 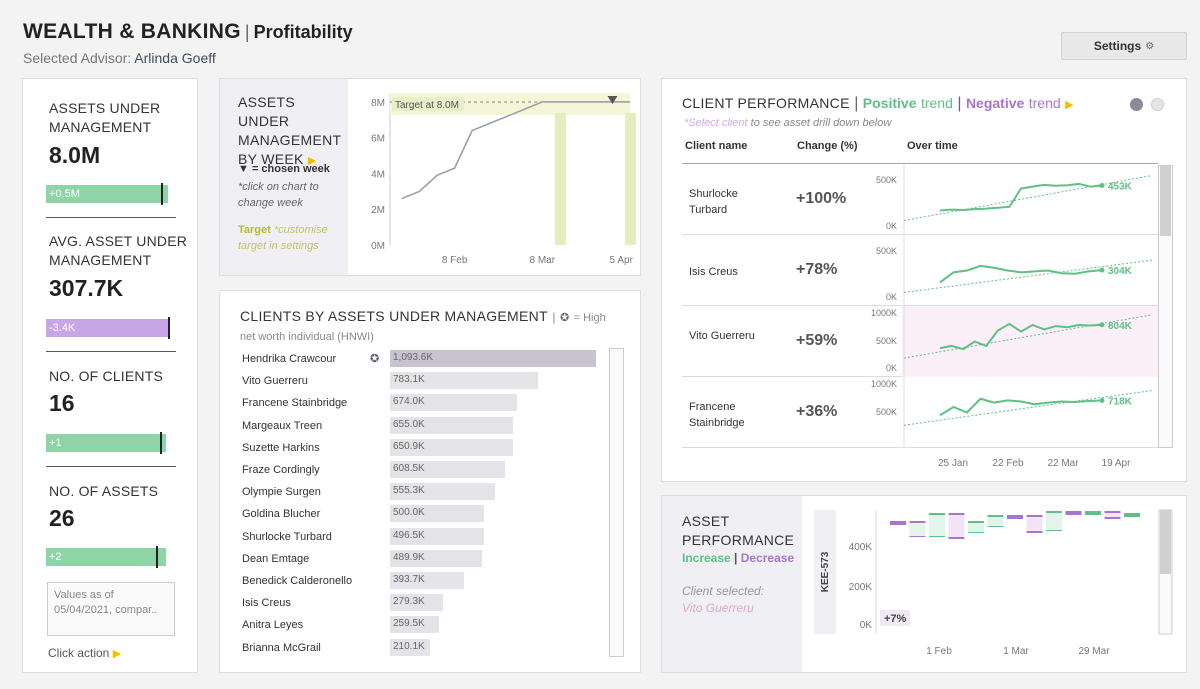 I want to click on client-aum-bar: 393.7K, so click(x=427, y=580).